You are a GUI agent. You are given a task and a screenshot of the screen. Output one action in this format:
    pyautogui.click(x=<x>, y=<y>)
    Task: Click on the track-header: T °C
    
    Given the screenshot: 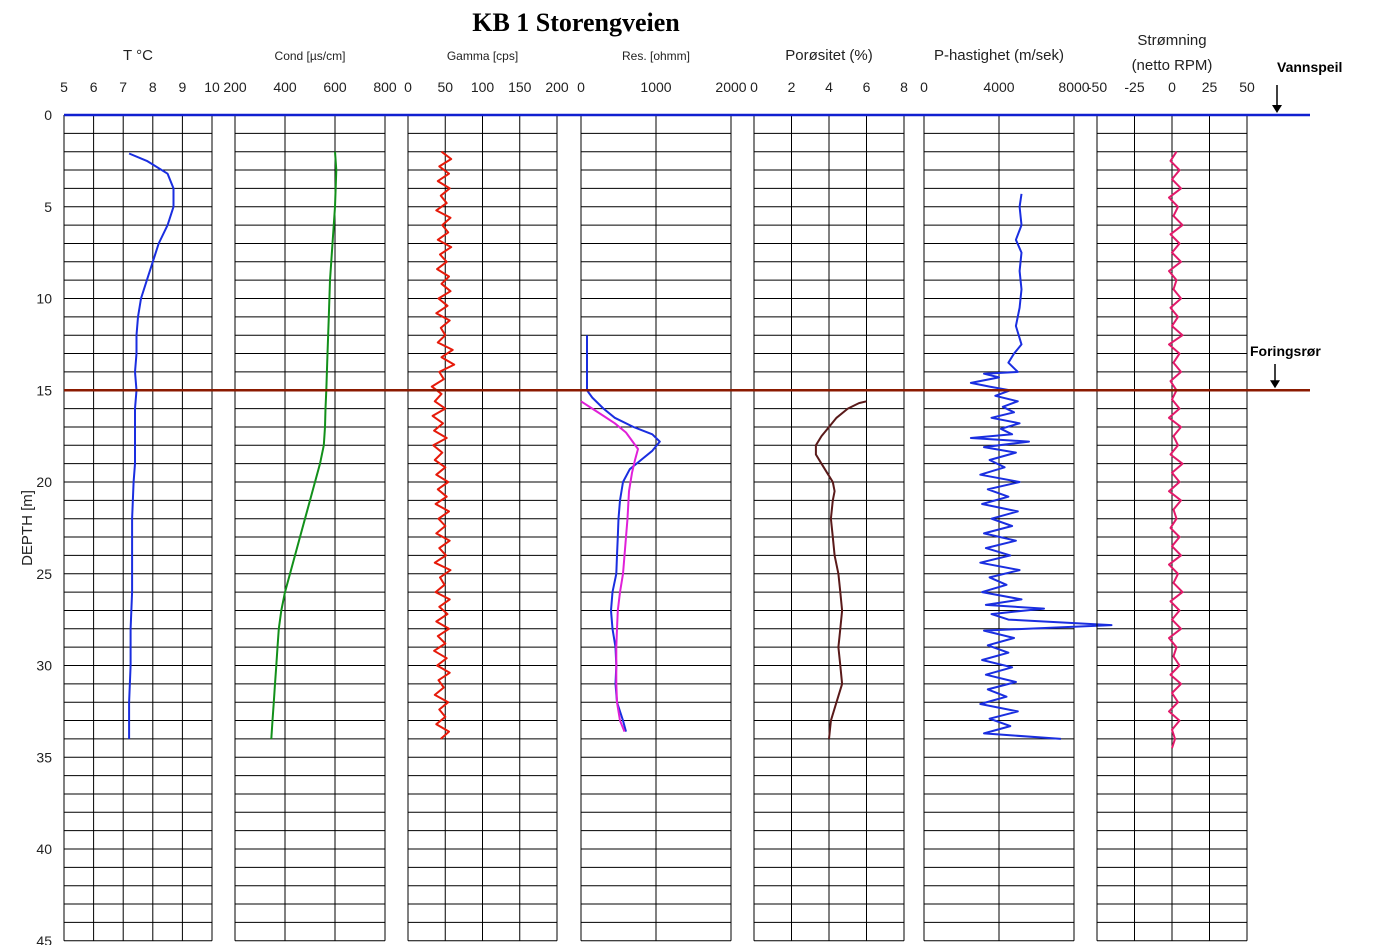 What is the action you would take?
    pyautogui.click(x=138, y=55)
    